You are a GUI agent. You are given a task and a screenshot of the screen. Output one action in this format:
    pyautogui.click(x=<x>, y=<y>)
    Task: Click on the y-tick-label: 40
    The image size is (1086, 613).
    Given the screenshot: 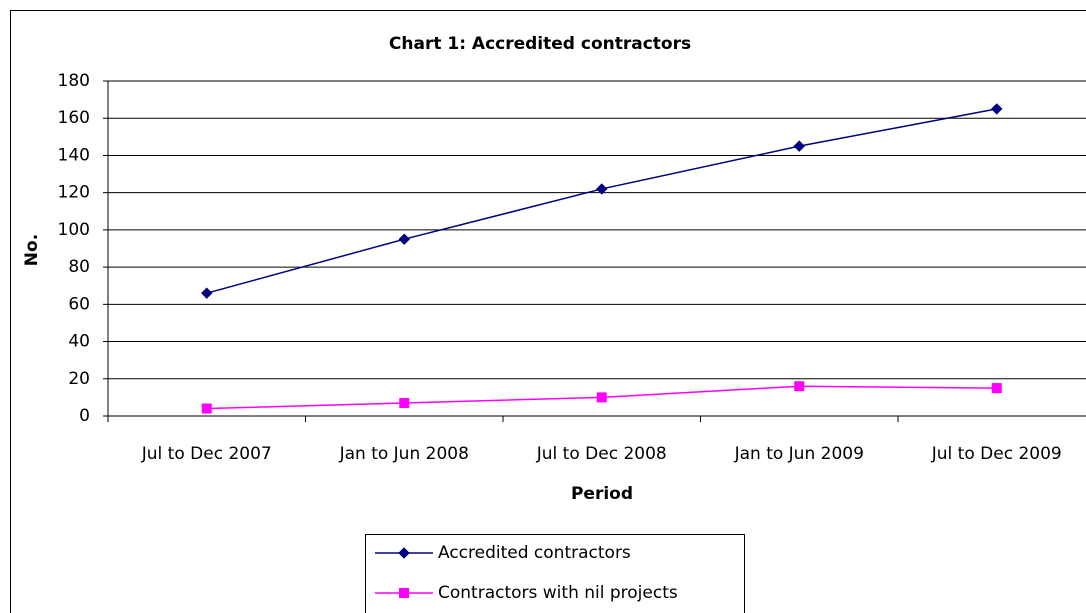 What is the action you would take?
    pyautogui.click(x=79, y=342)
    